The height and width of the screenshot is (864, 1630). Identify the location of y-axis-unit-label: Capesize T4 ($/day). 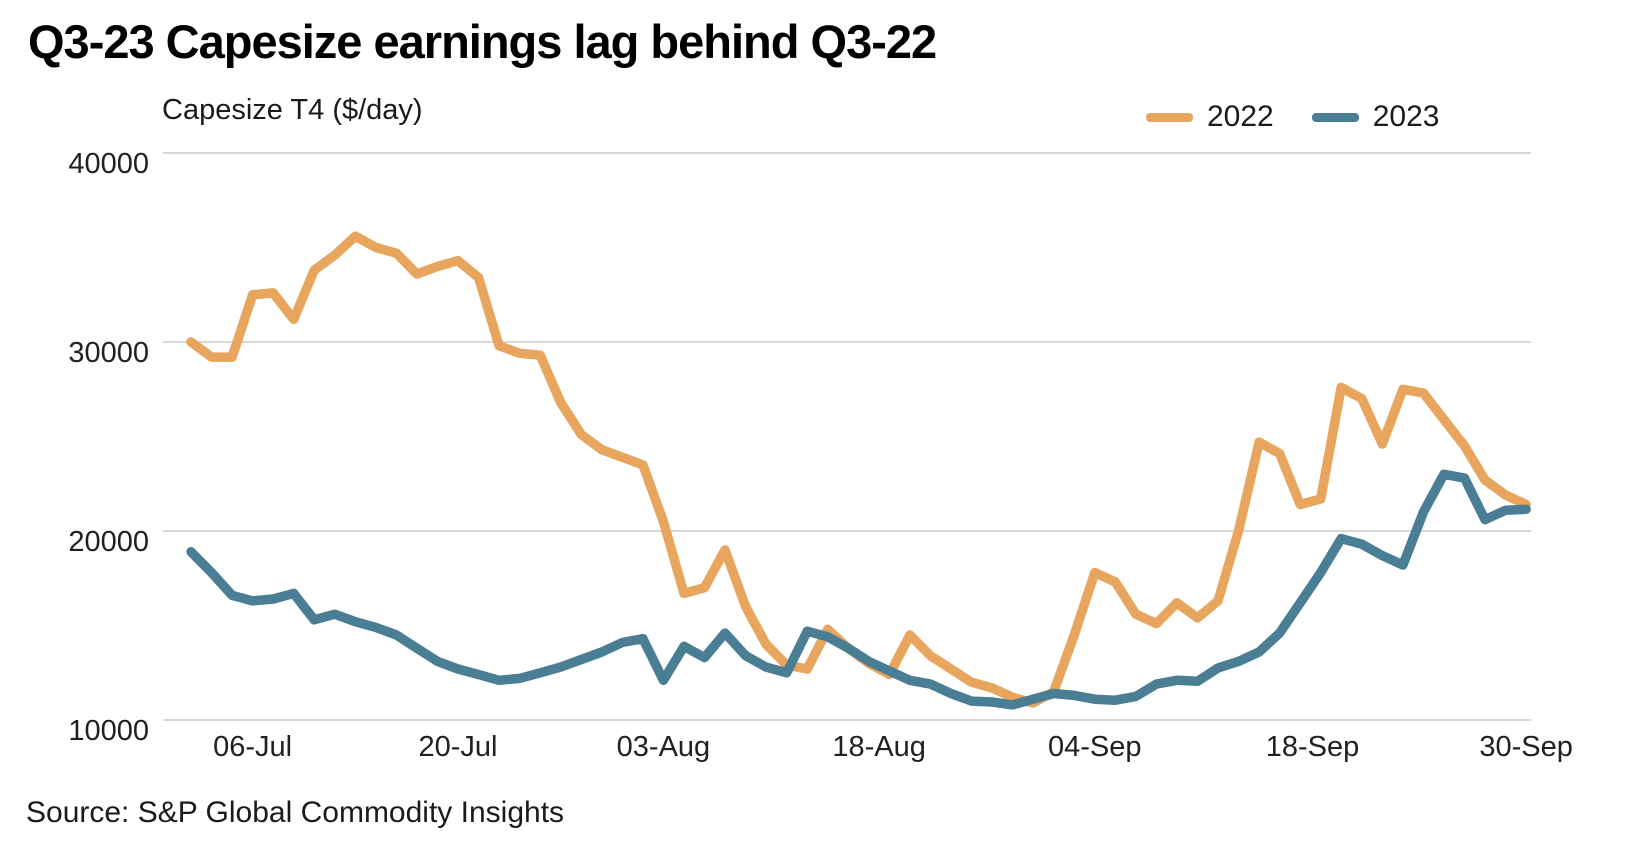
(292, 110).